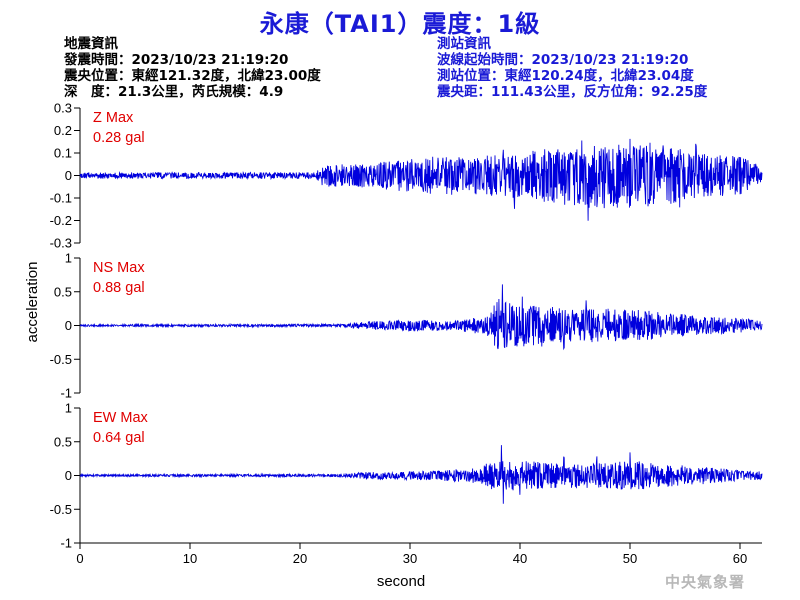  What do you see at coordinates (300, 558) in the screenshot?
I see `x-tick-label: 20` at bounding box center [300, 558].